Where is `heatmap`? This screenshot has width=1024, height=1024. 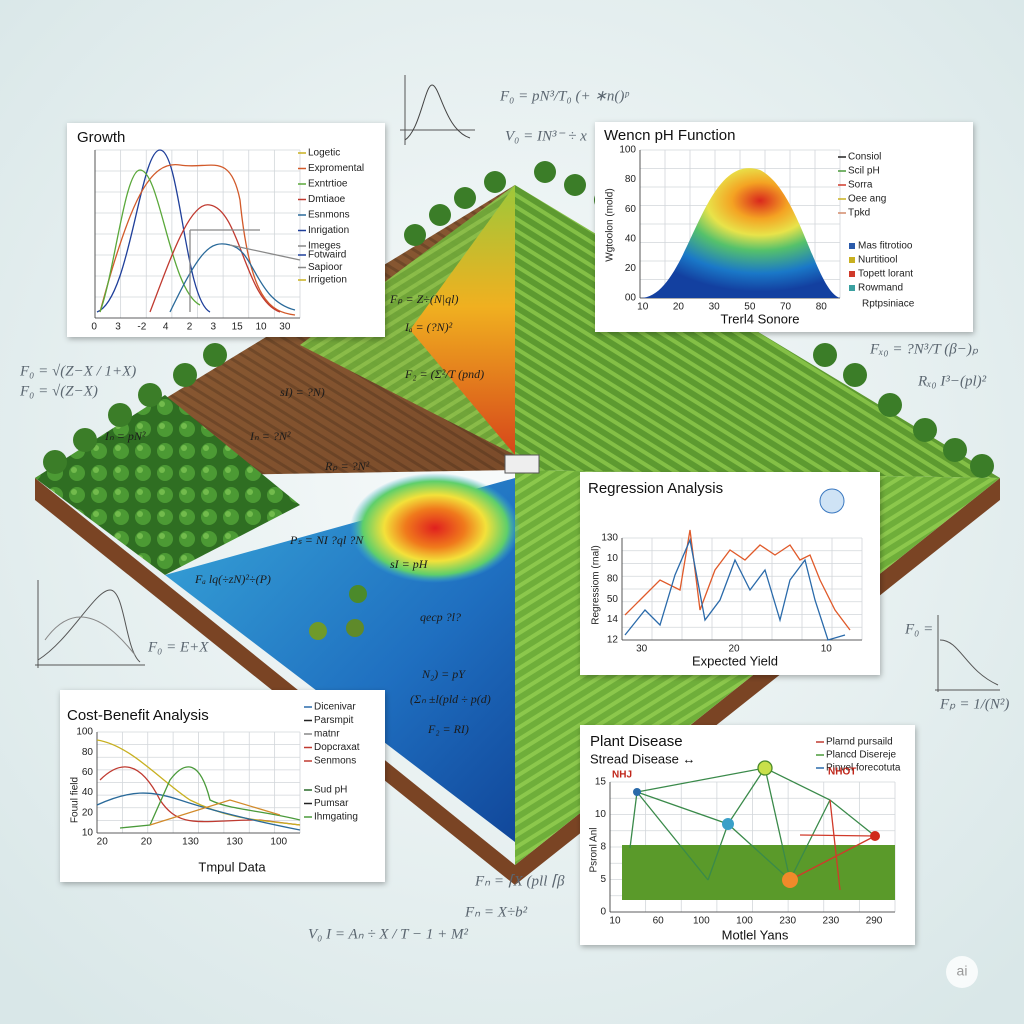
heatmap is located at coordinates (435, 528).